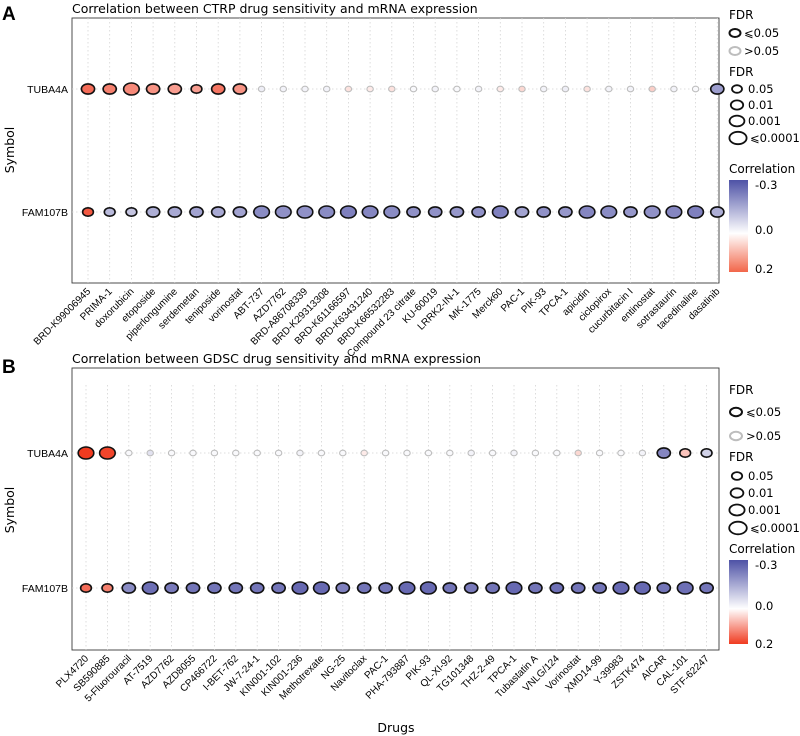 The height and width of the screenshot is (736, 800). I want to click on panel-a-row-label-tuba4a: TUBA4A, so click(47, 90).